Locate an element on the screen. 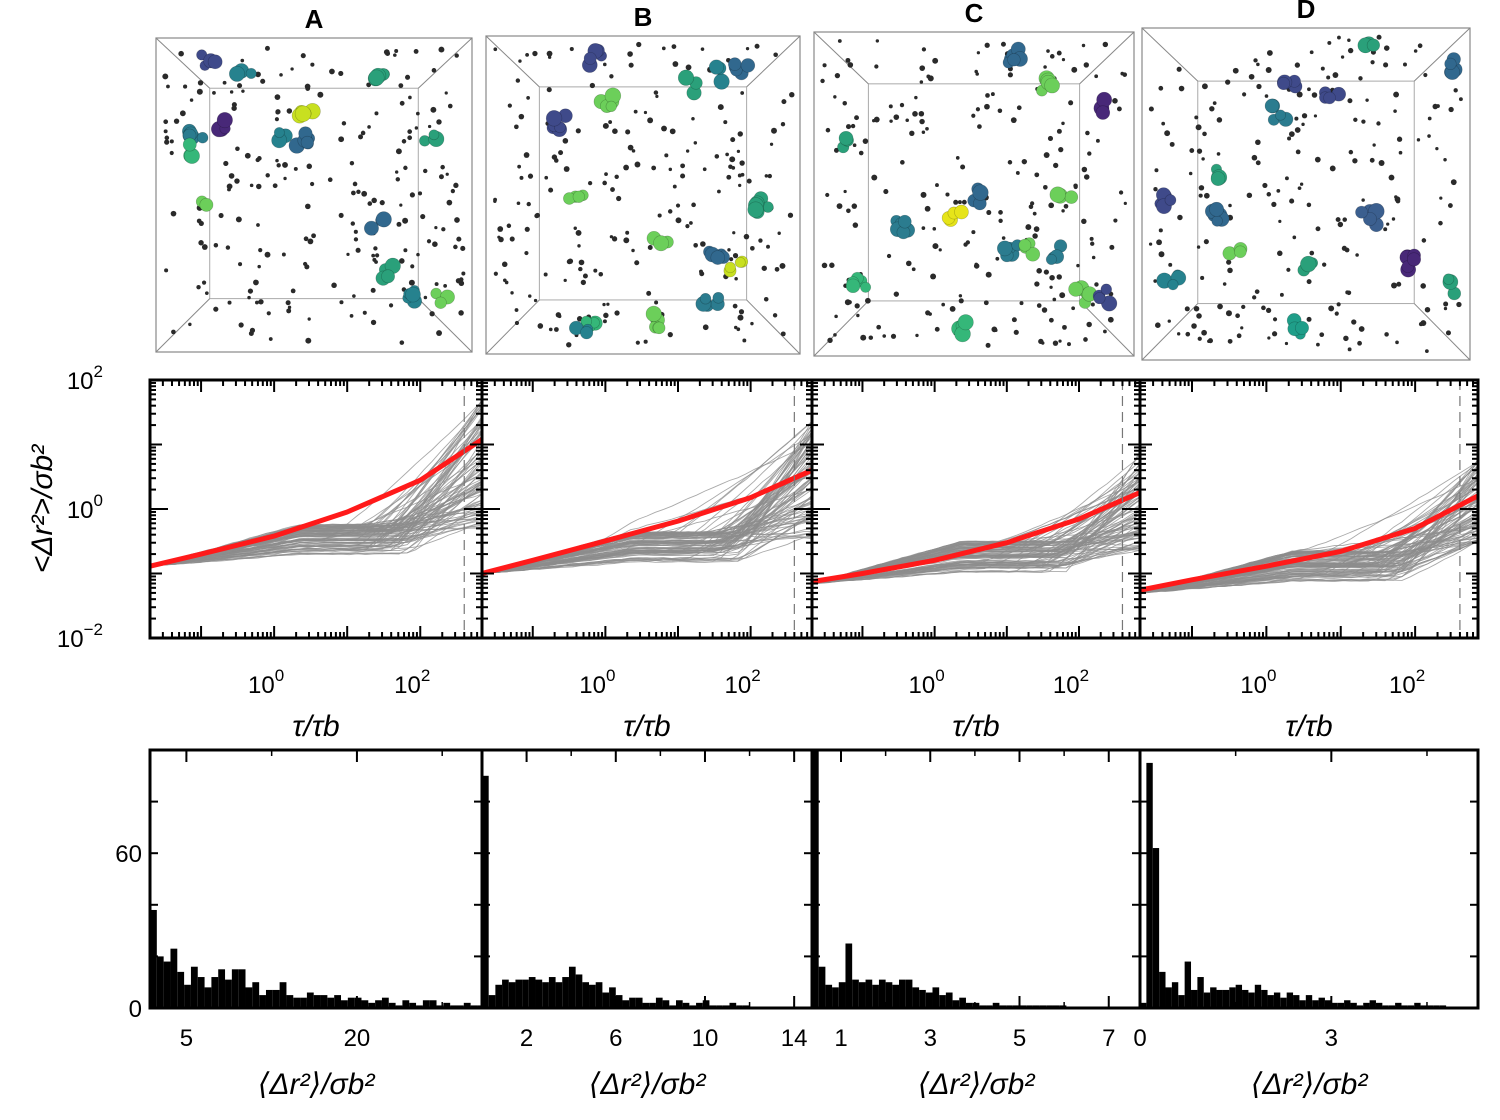 This screenshot has height=1120, width=1500. x-axis-title: τ/τb is located at coordinates (646, 726).